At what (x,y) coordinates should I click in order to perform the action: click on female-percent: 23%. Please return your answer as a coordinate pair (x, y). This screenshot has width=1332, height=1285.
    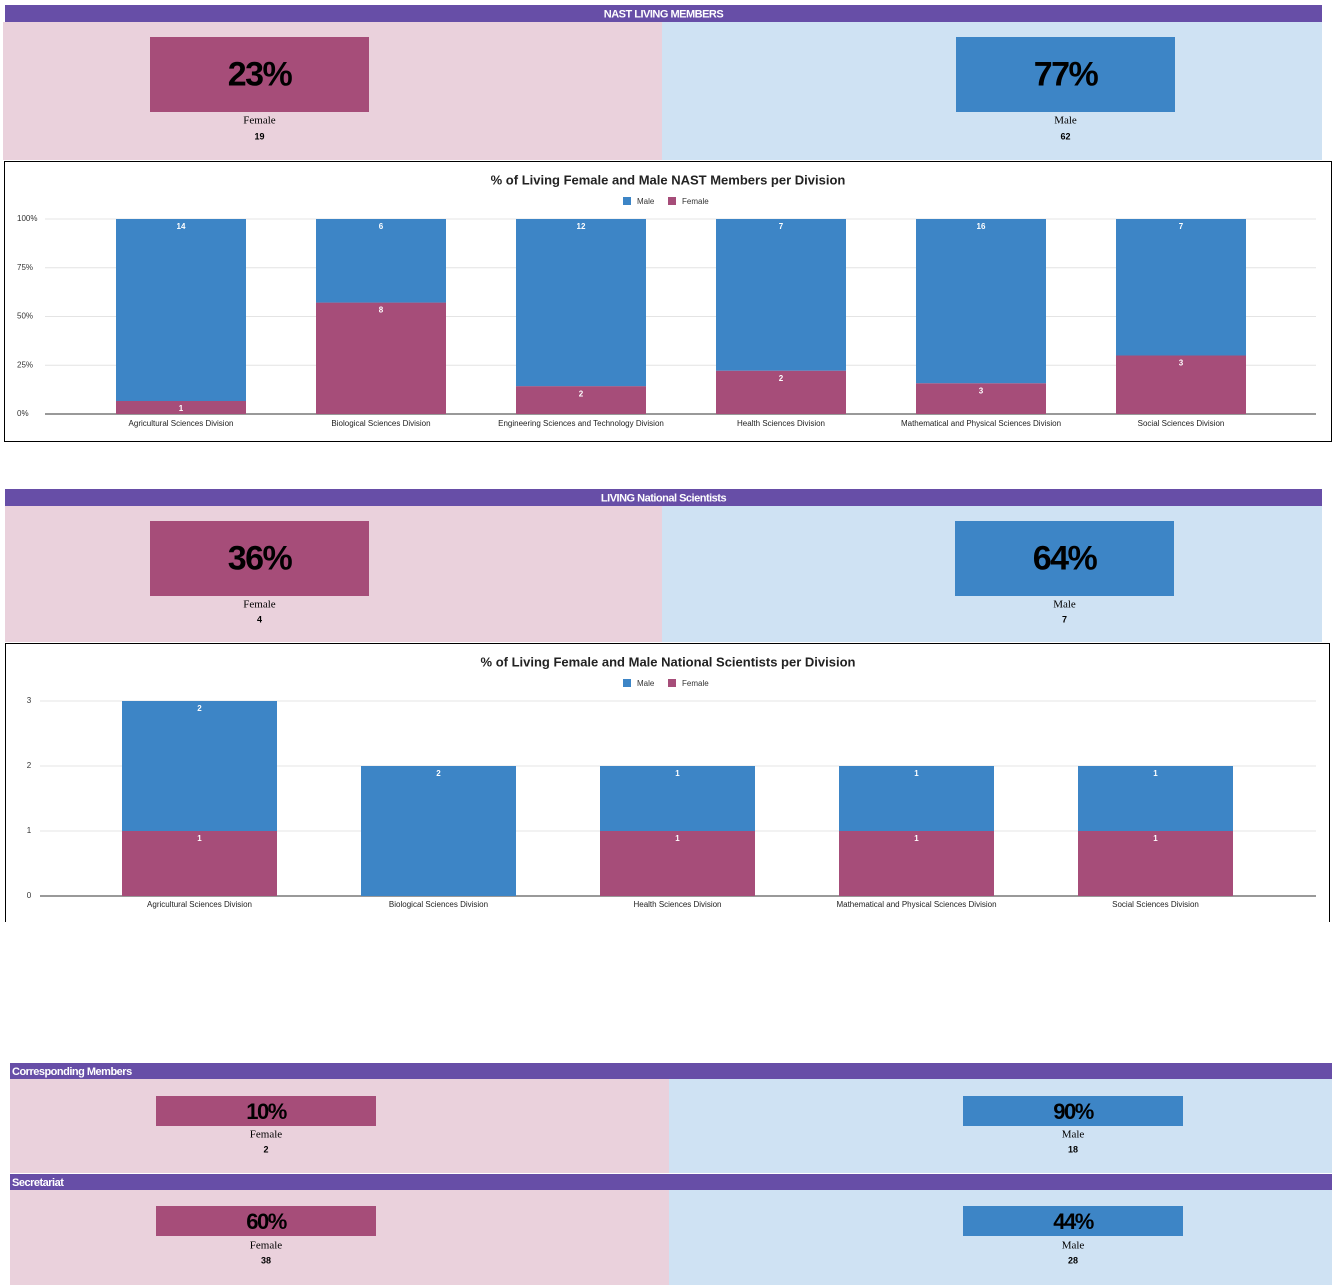
    Looking at the image, I should click on (260, 74).